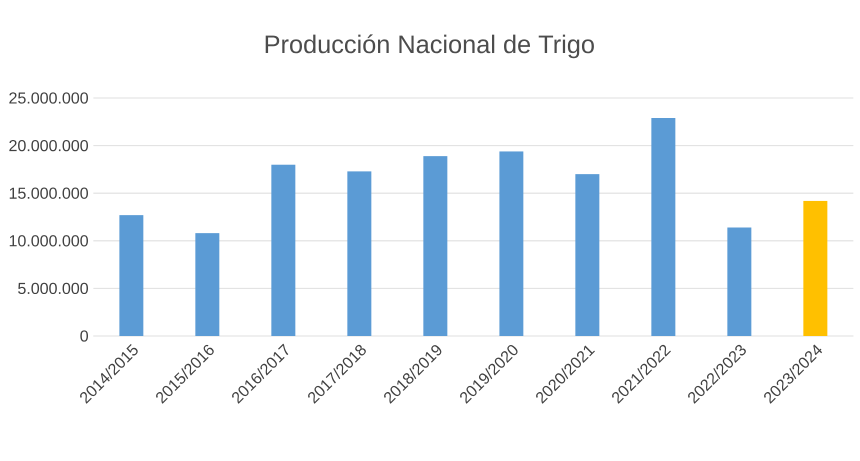 Image resolution: width=860 pixels, height=461 pixels. I want to click on y-tick-label: 20.000.000, so click(48, 146).